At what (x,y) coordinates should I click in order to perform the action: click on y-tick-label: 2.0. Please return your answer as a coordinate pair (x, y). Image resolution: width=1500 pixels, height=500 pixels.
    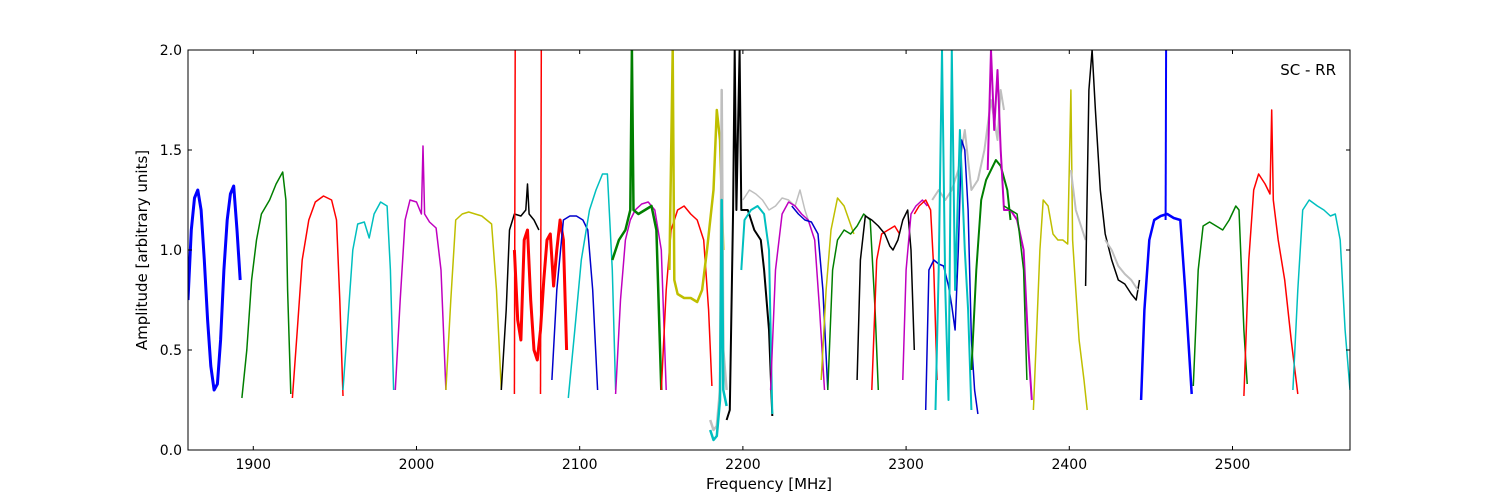
    Looking at the image, I should click on (171, 51).